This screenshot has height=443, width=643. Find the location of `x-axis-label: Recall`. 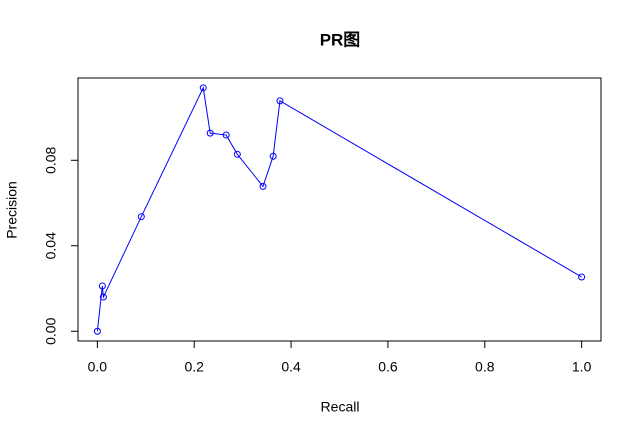

x-axis-label: Recall is located at coordinates (340, 407).